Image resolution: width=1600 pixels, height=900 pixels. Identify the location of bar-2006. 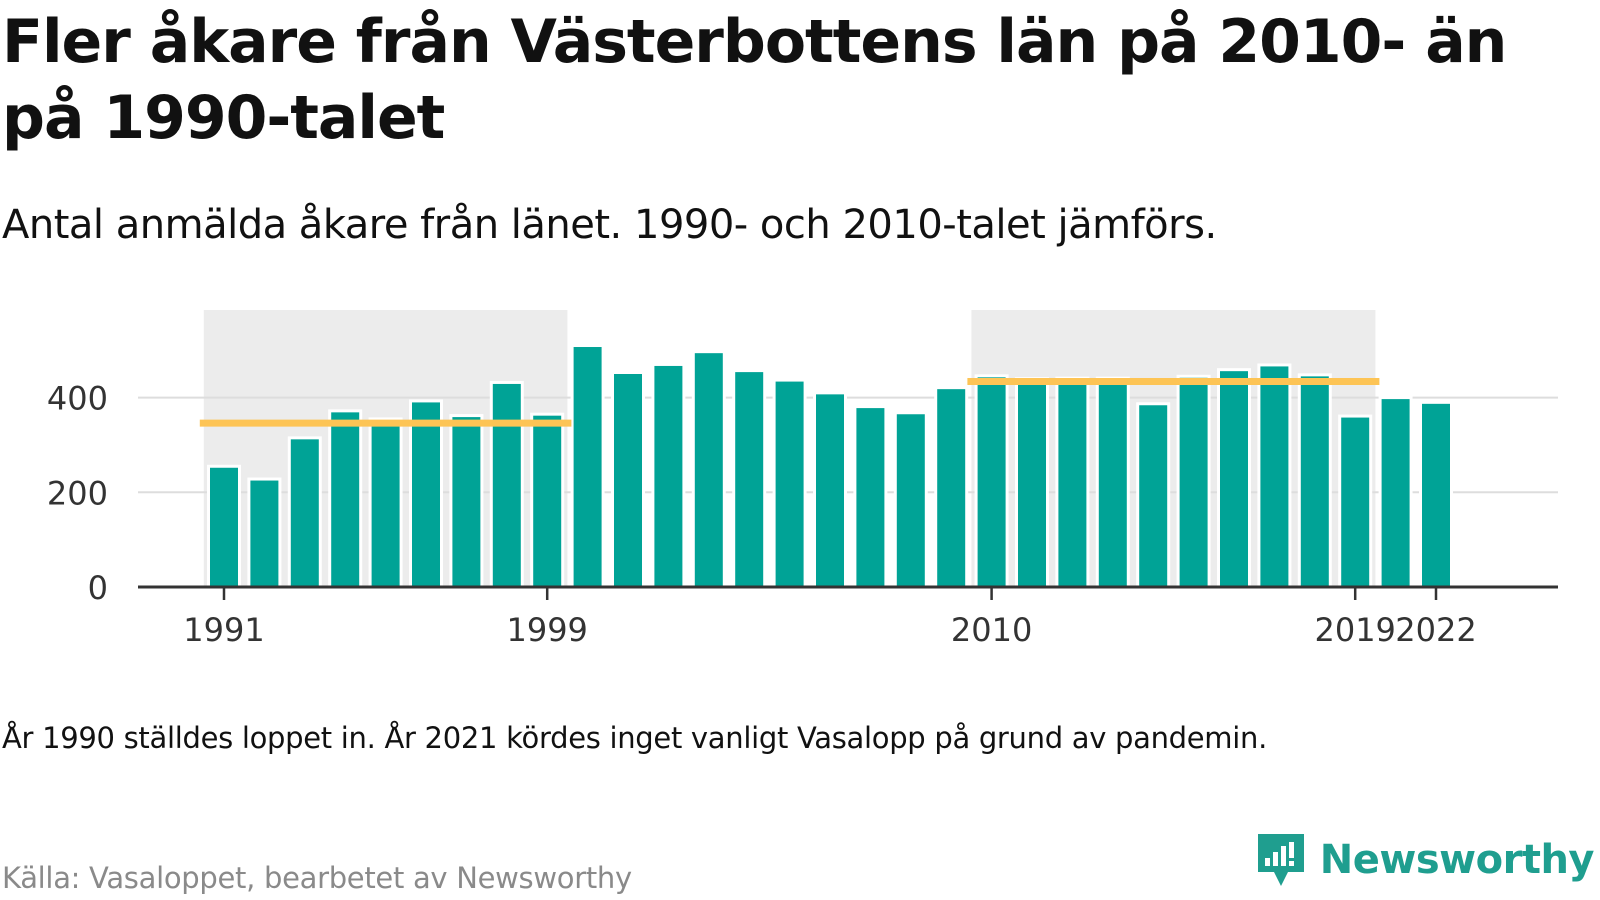
(830, 490).